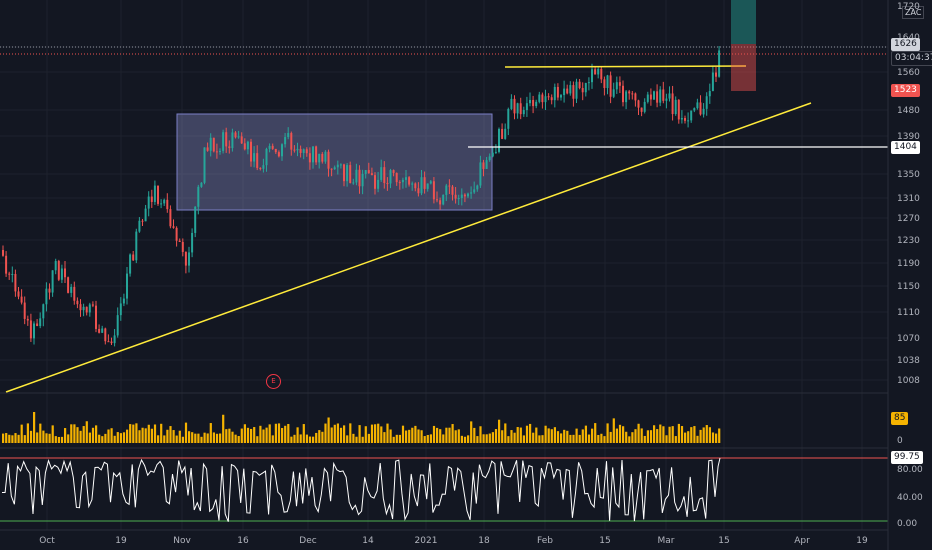 This screenshot has width=932, height=550. I want to click on oscillator-value-tag: 99.75, so click(907, 457).